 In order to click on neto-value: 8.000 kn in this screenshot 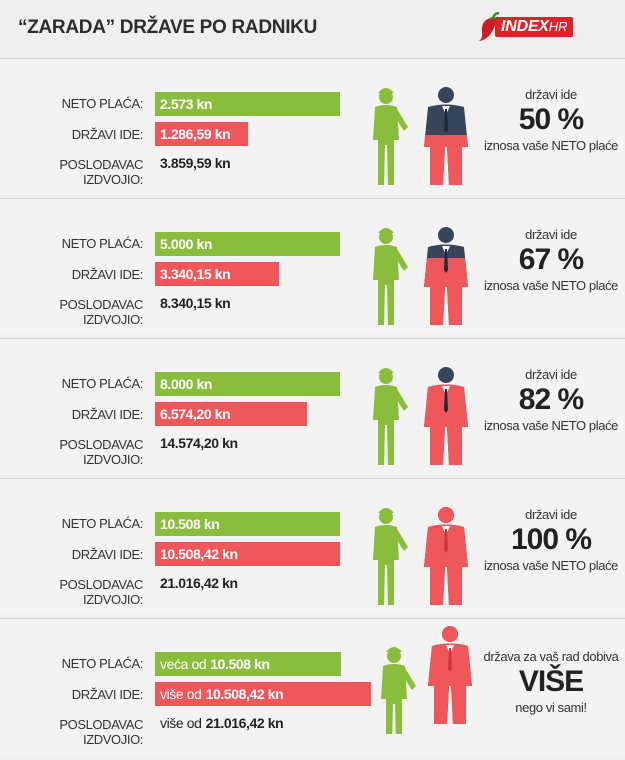, I will do `click(186, 384)`.